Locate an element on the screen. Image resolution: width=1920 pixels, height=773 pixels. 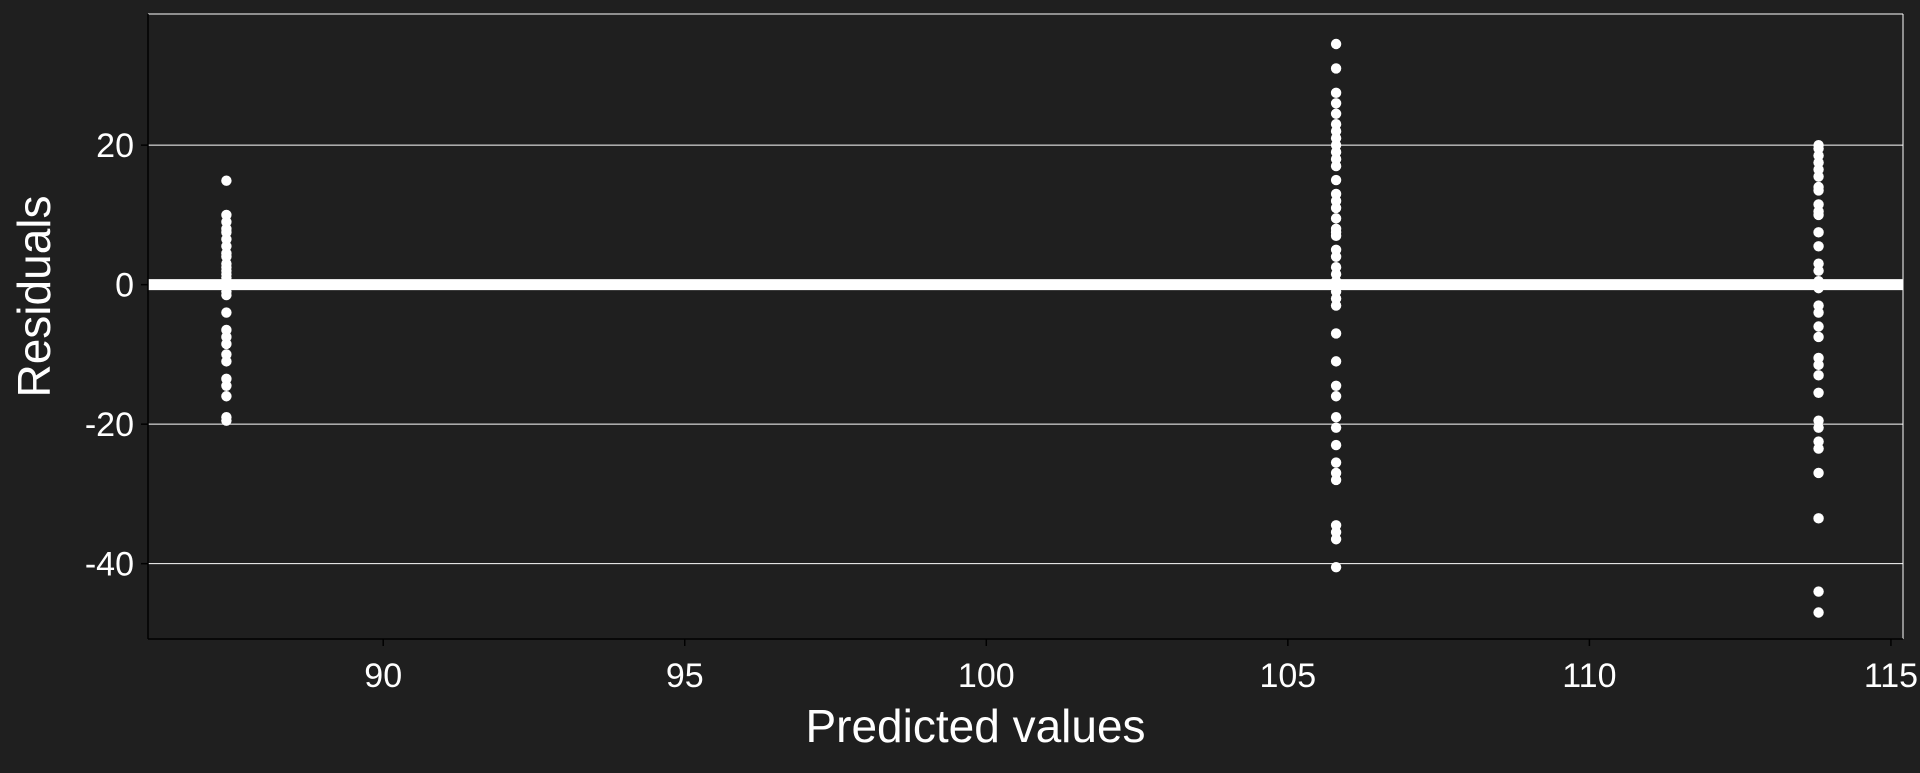
y-tick-label--20: -20 is located at coordinates (109, 425).